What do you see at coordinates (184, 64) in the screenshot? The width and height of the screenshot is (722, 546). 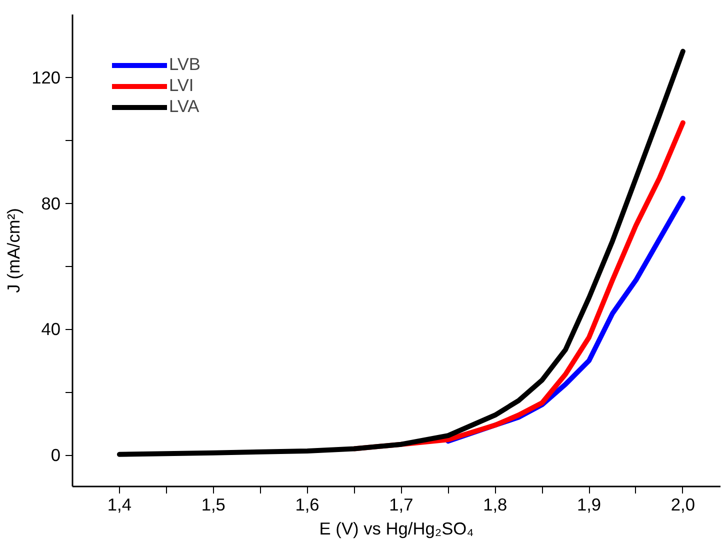 I see `legend-label: LVB` at bounding box center [184, 64].